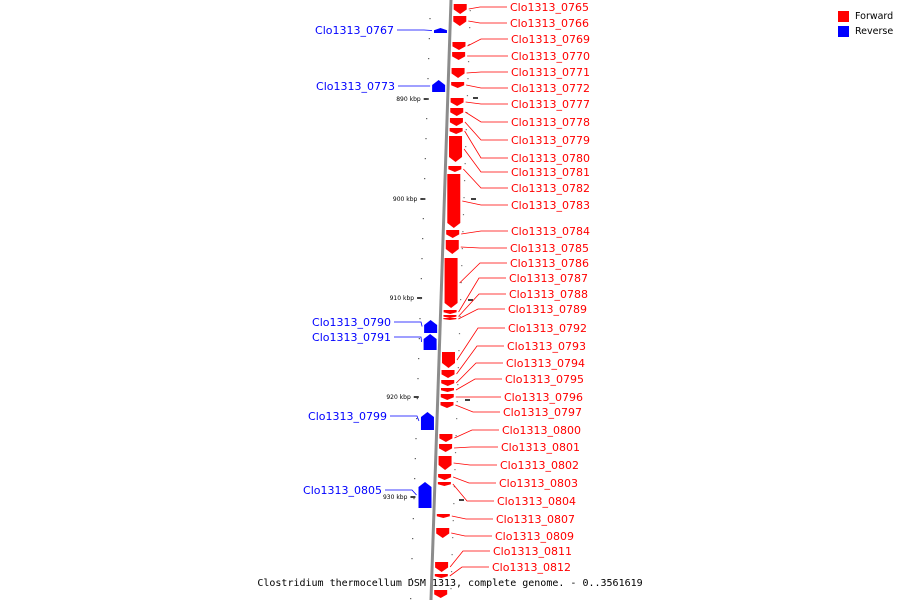 The height and width of the screenshot is (600, 900). I want to click on gene-label-reverse: Clo1313_0791, so click(351, 337).